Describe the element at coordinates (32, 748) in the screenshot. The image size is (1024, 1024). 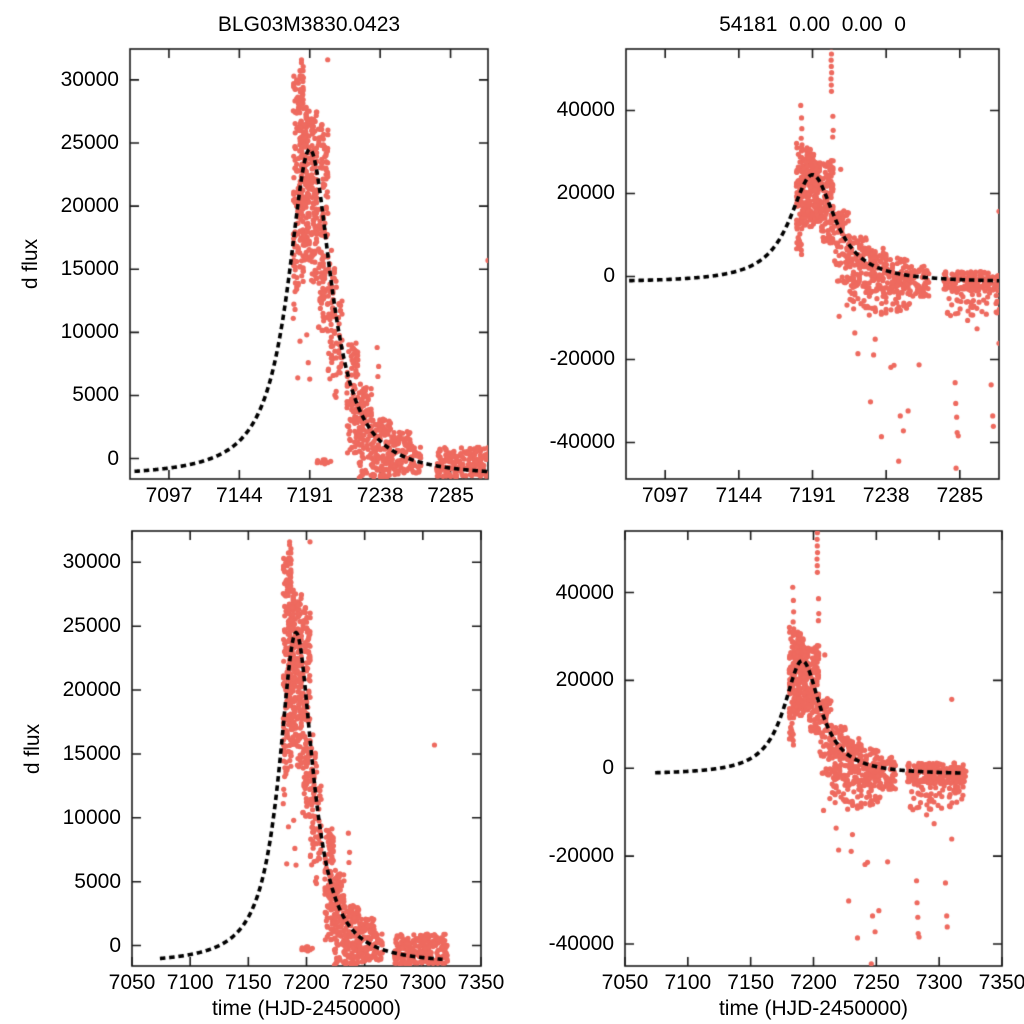
I see `y-axis-label-bottom-left: d flux` at that location.